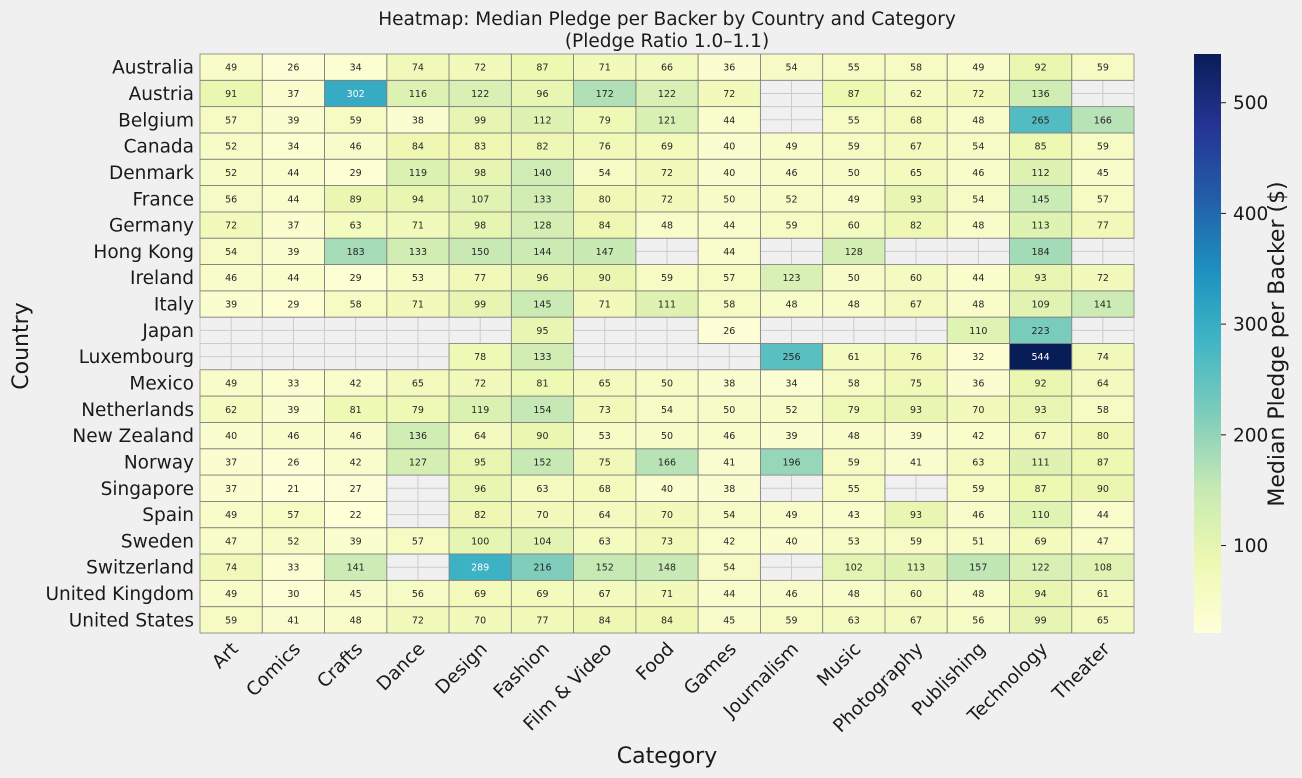 Image resolution: width=1302 pixels, height=778 pixels. I want to click on cell-value-label: 49, so click(978, 68).